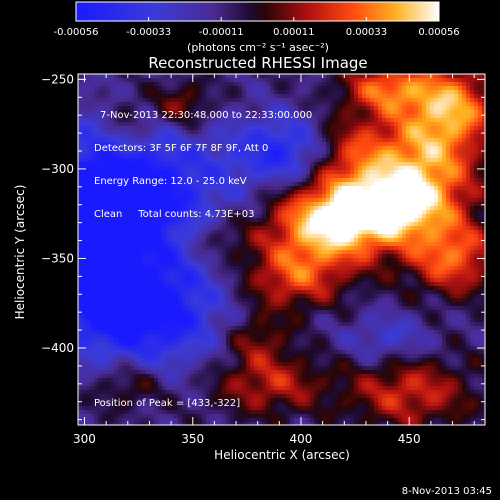 The height and width of the screenshot is (500, 500). What do you see at coordinates (293, 32) in the screenshot?
I see `colorbar-tick-label: 0.00011` at bounding box center [293, 32].